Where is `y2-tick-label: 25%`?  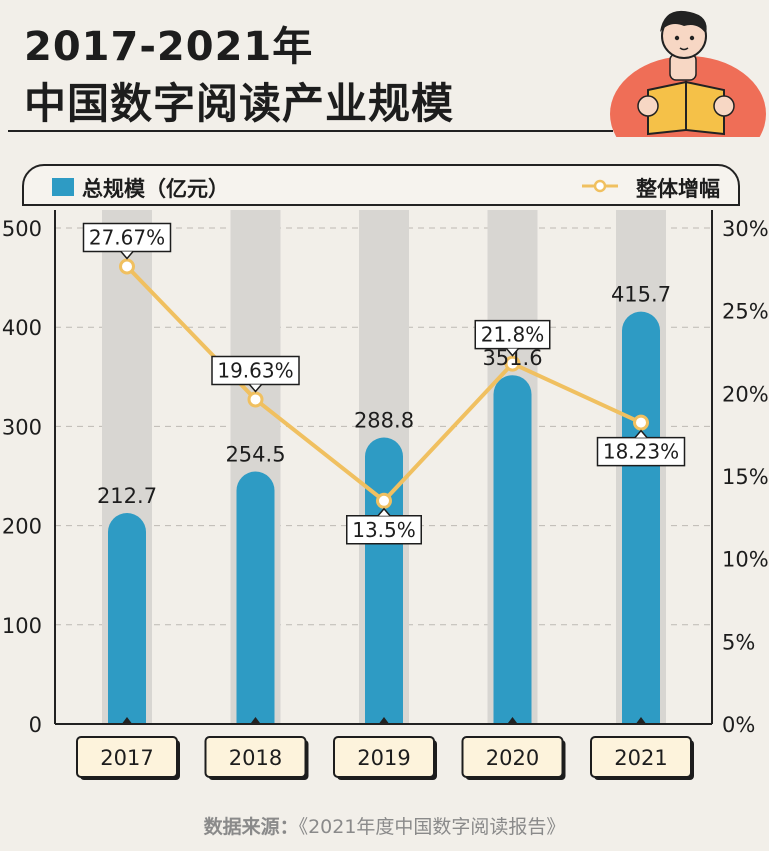 y2-tick-label: 25% is located at coordinates (745, 312).